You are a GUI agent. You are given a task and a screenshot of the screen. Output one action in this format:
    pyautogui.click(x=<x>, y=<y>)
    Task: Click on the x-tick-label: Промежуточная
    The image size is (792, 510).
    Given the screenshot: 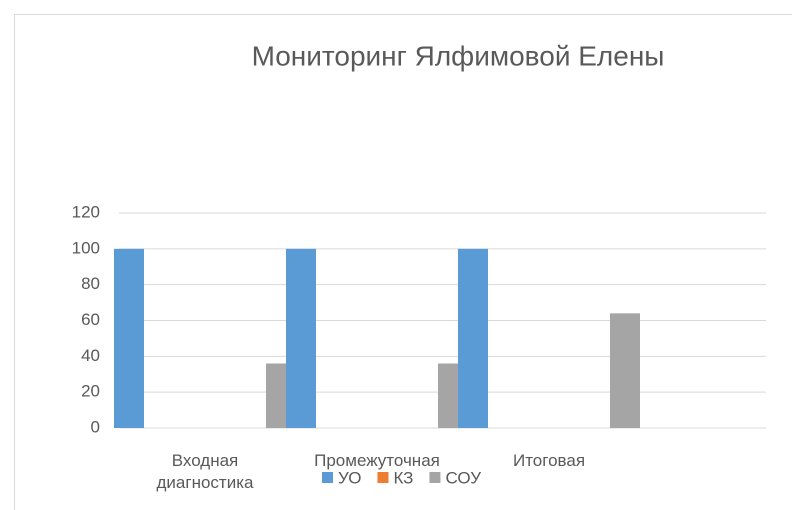 What is the action you would take?
    pyautogui.click(x=377, y=460)
    